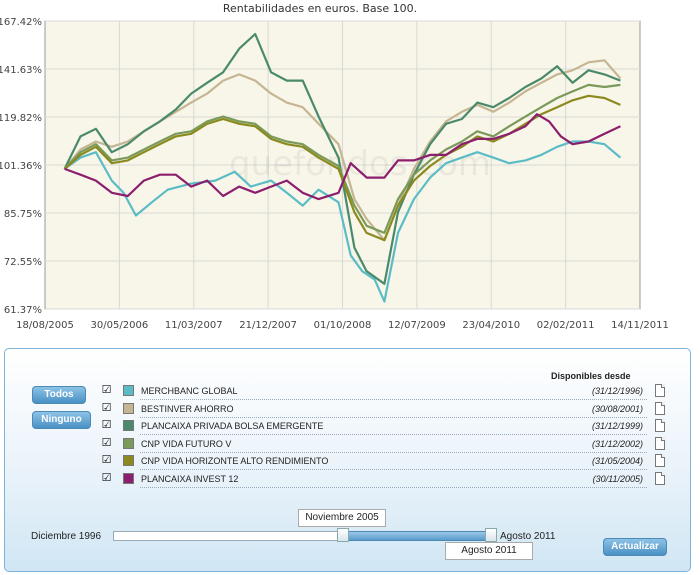 The height and width of the screenshot is (575, 700). What do you see at coordinates (21, 166) in the screenshot?
I see `y-tick-label: 101.36%` at bounding box center [21, 166].